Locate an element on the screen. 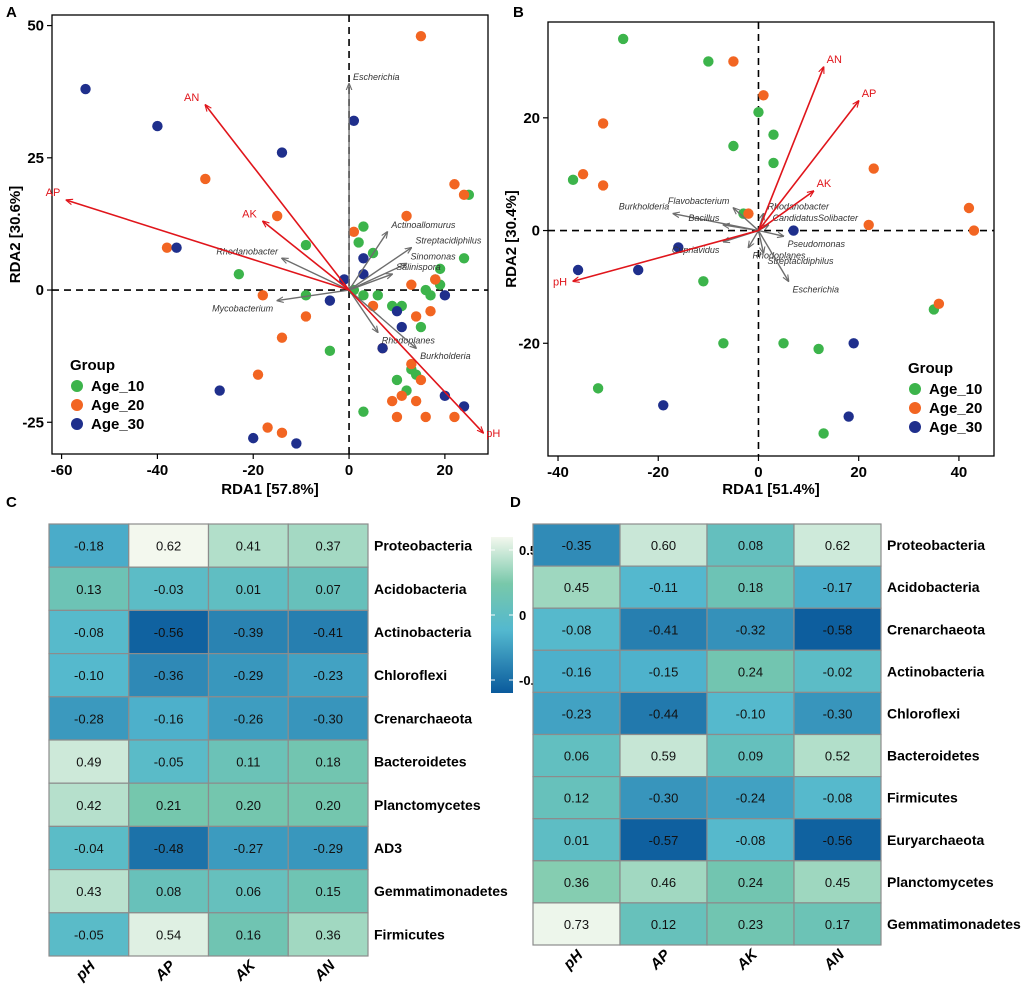 This screenshot has width=1021, height=984. heat-cell-value: 0.15 is located at coordinates (327, 891).